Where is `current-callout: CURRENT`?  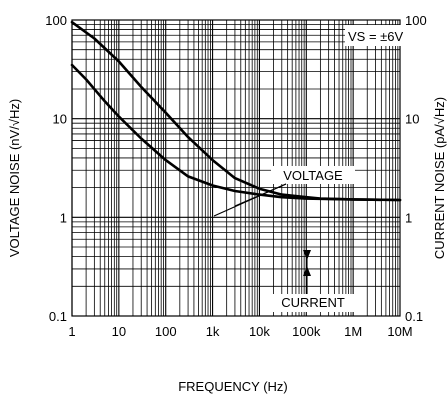 current-callout: CURRENT is located at coordinates (313, 294).